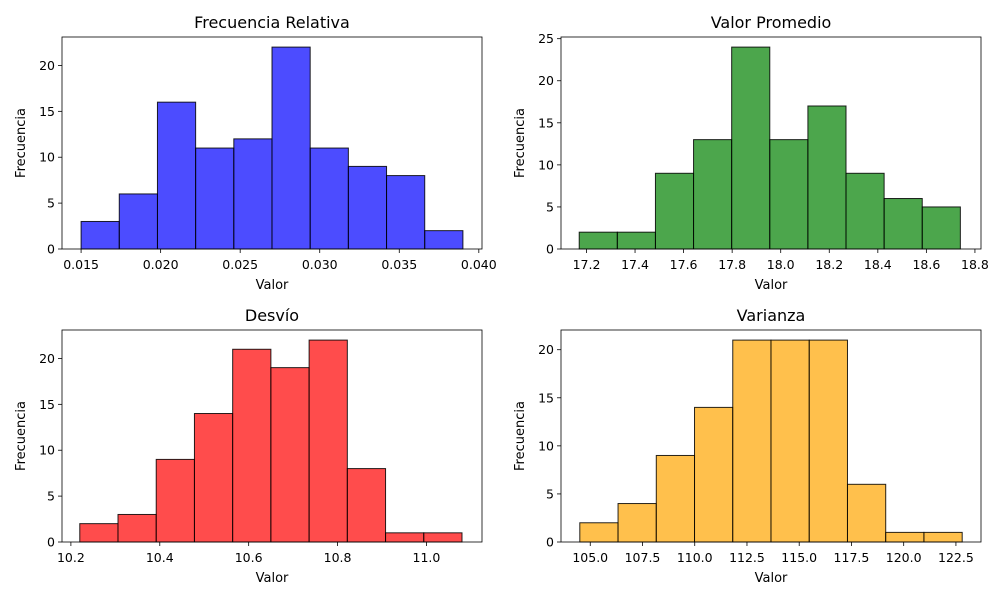  I want to click on x-tick-label: 18.0, so click(781, 264).